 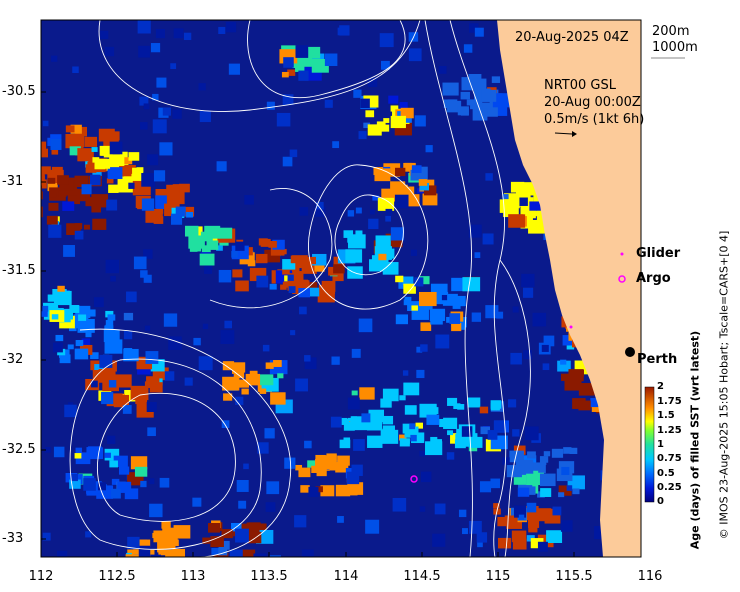 I want to click on x-tick: 112, so click(x=41, y=576).